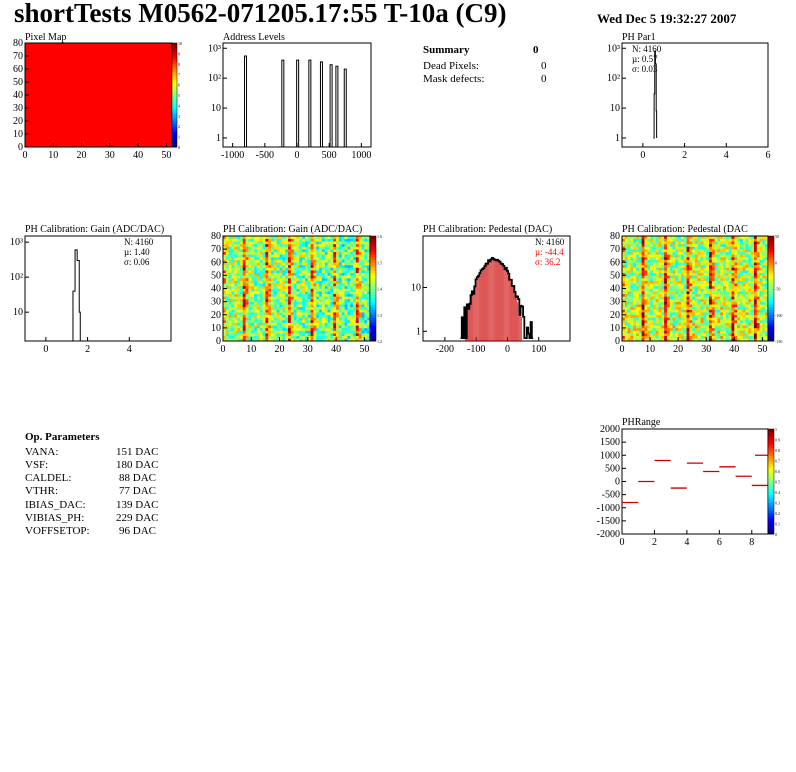 The width and height of the screenshot is (796, 772). I want to click on y-tick-label: 30, so click(615, 302).